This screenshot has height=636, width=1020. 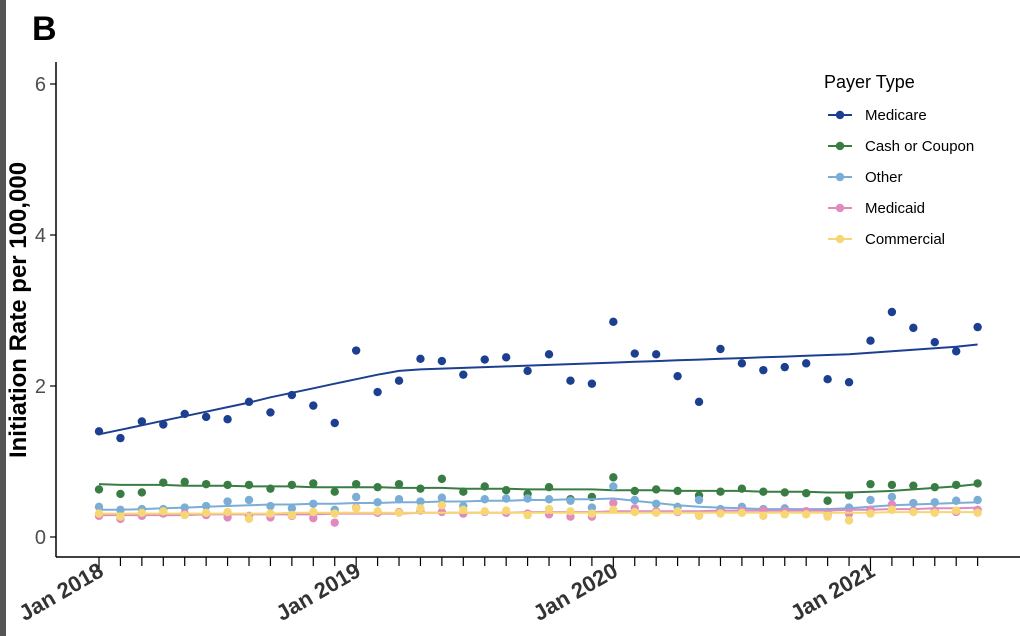 I want to click on trend-line-commercial, so click(x=538, y=513).